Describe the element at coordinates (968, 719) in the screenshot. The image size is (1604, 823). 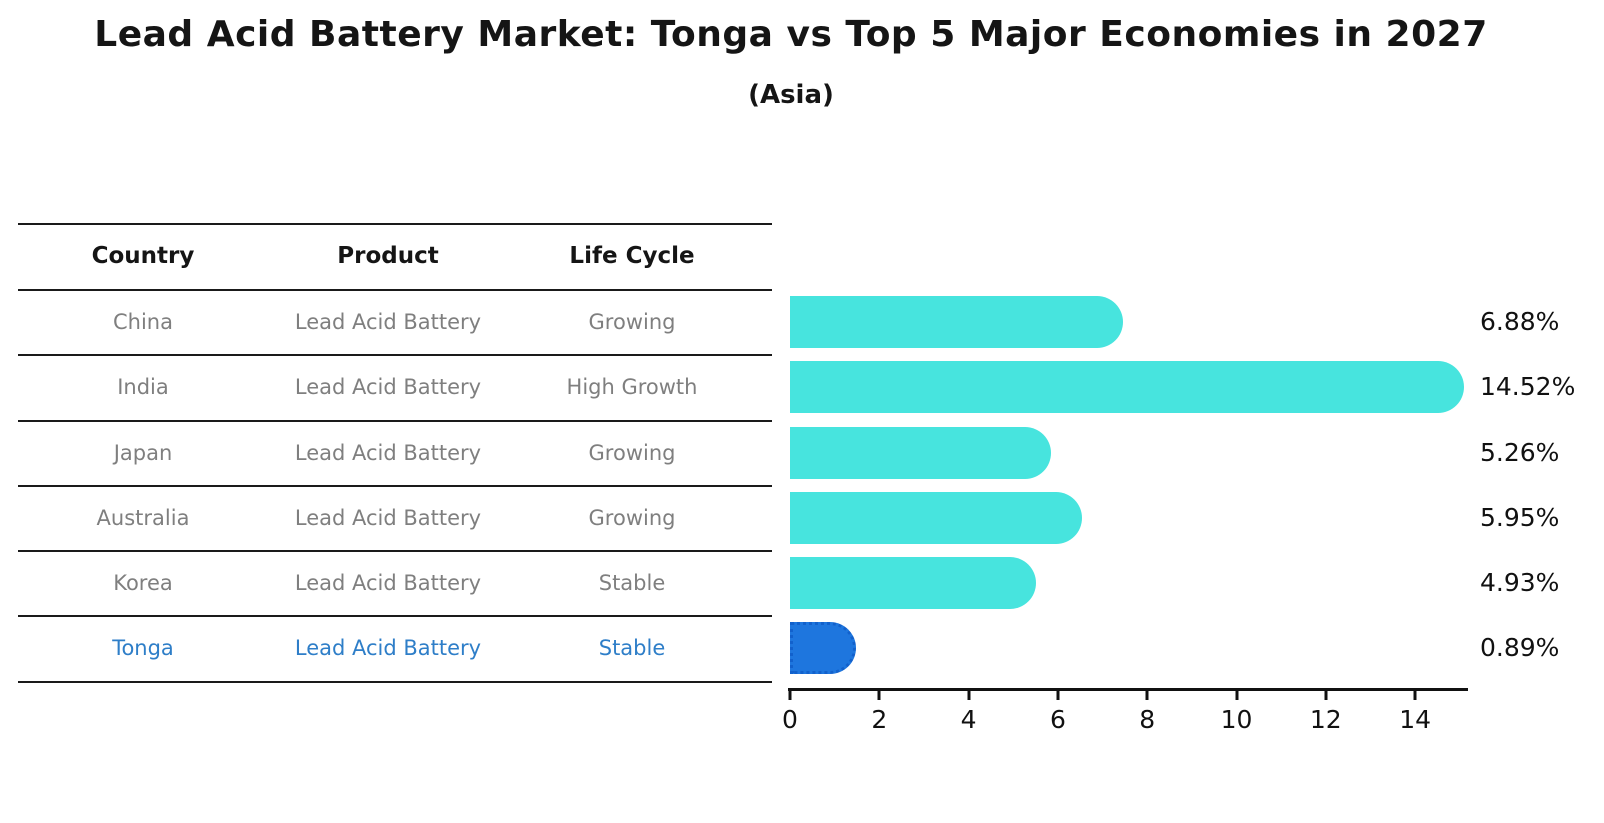
I see `x-tick-label: 4` at that location.